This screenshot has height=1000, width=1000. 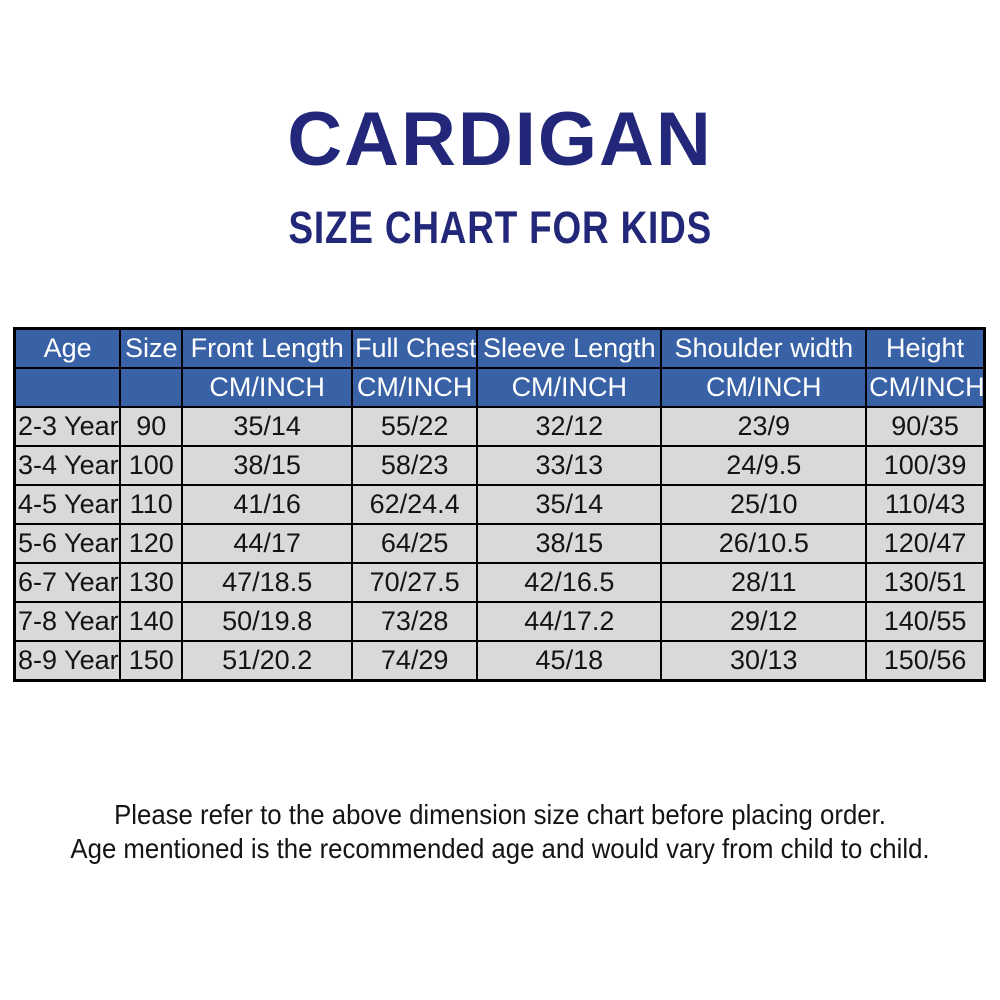 I want to click on full-chest-cell: 70/27.5, so click(x=415, y=582).